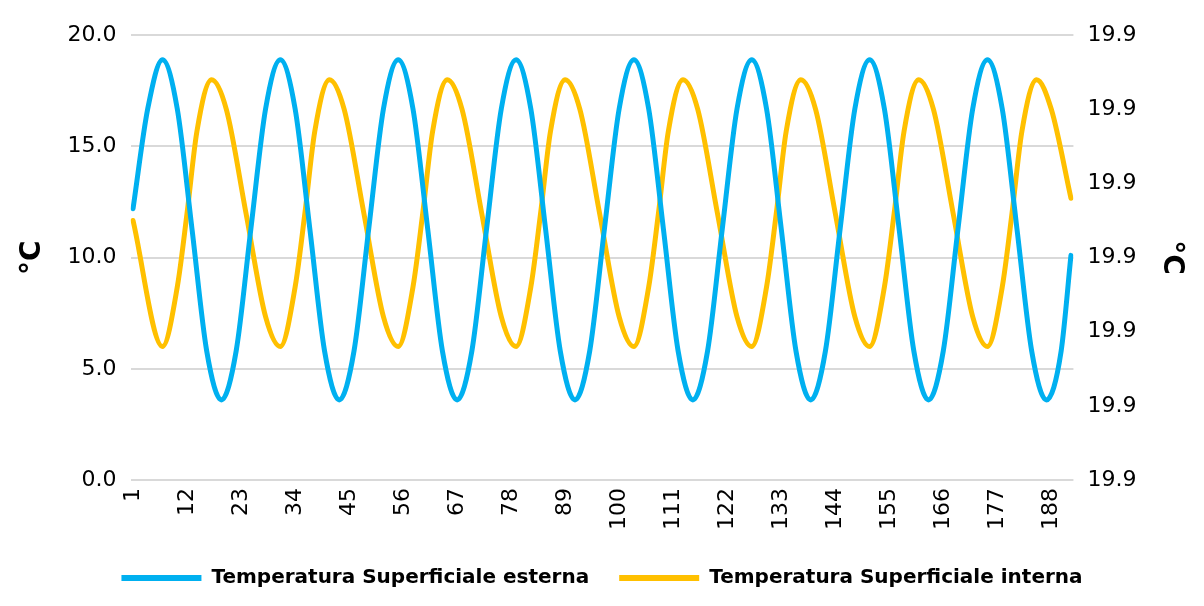 This screenshot has height=606, width=1204. What do you see at coordinates (347, 502) in the screenshot?
I see `x-tick-label: 45` at bounding box center [347, 502].